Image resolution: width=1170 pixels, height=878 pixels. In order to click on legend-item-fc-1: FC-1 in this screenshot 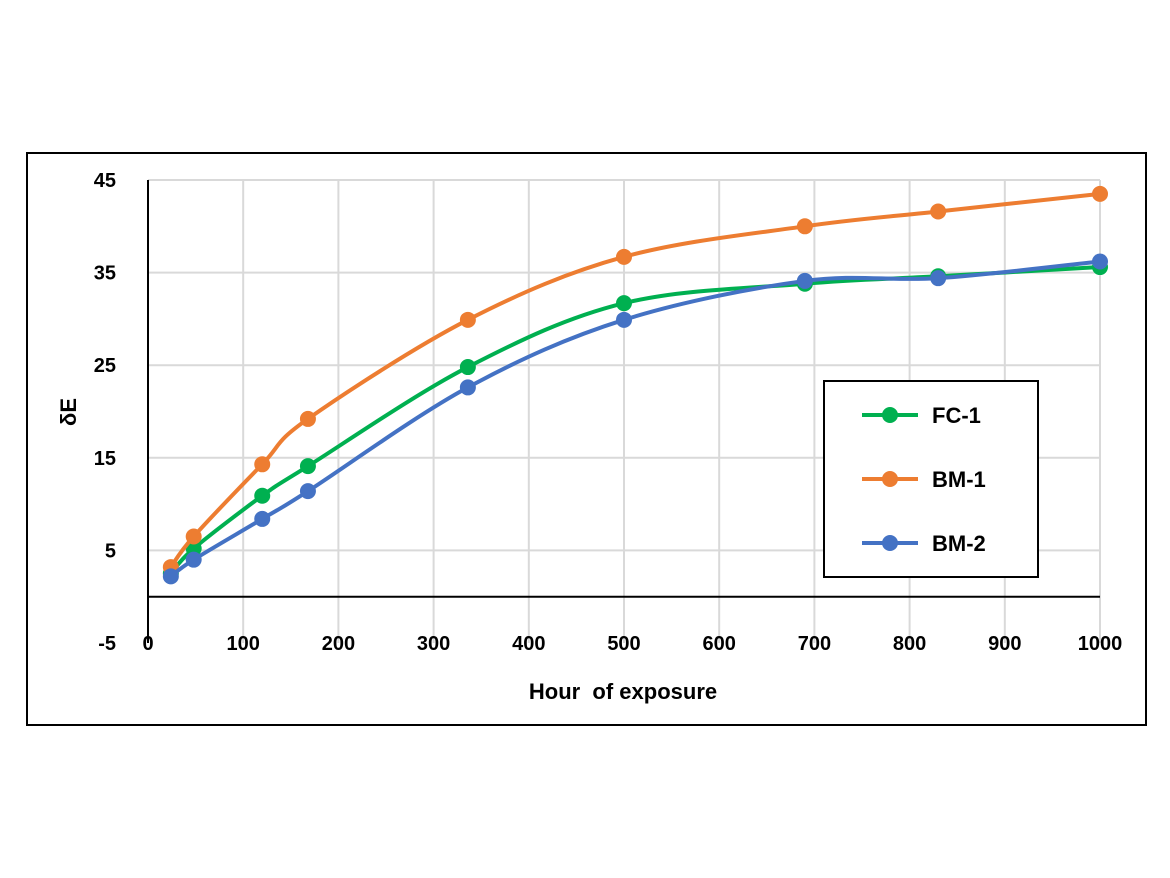, I will do `click(921, 415)`.